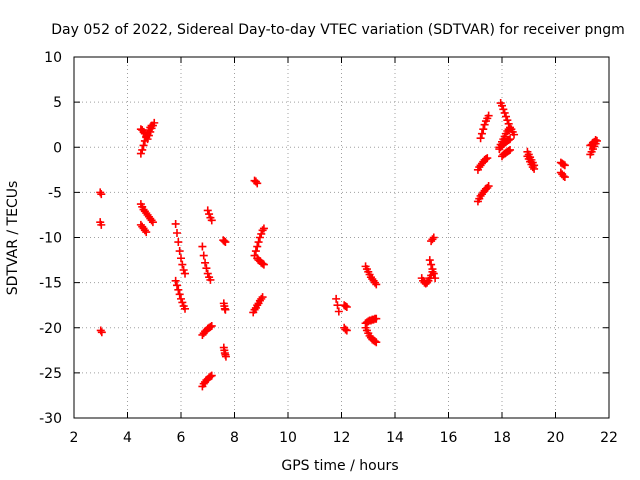 This screenshot has width=640, height=480. I want to click on y-tick-label: -10, so click(50, 239).